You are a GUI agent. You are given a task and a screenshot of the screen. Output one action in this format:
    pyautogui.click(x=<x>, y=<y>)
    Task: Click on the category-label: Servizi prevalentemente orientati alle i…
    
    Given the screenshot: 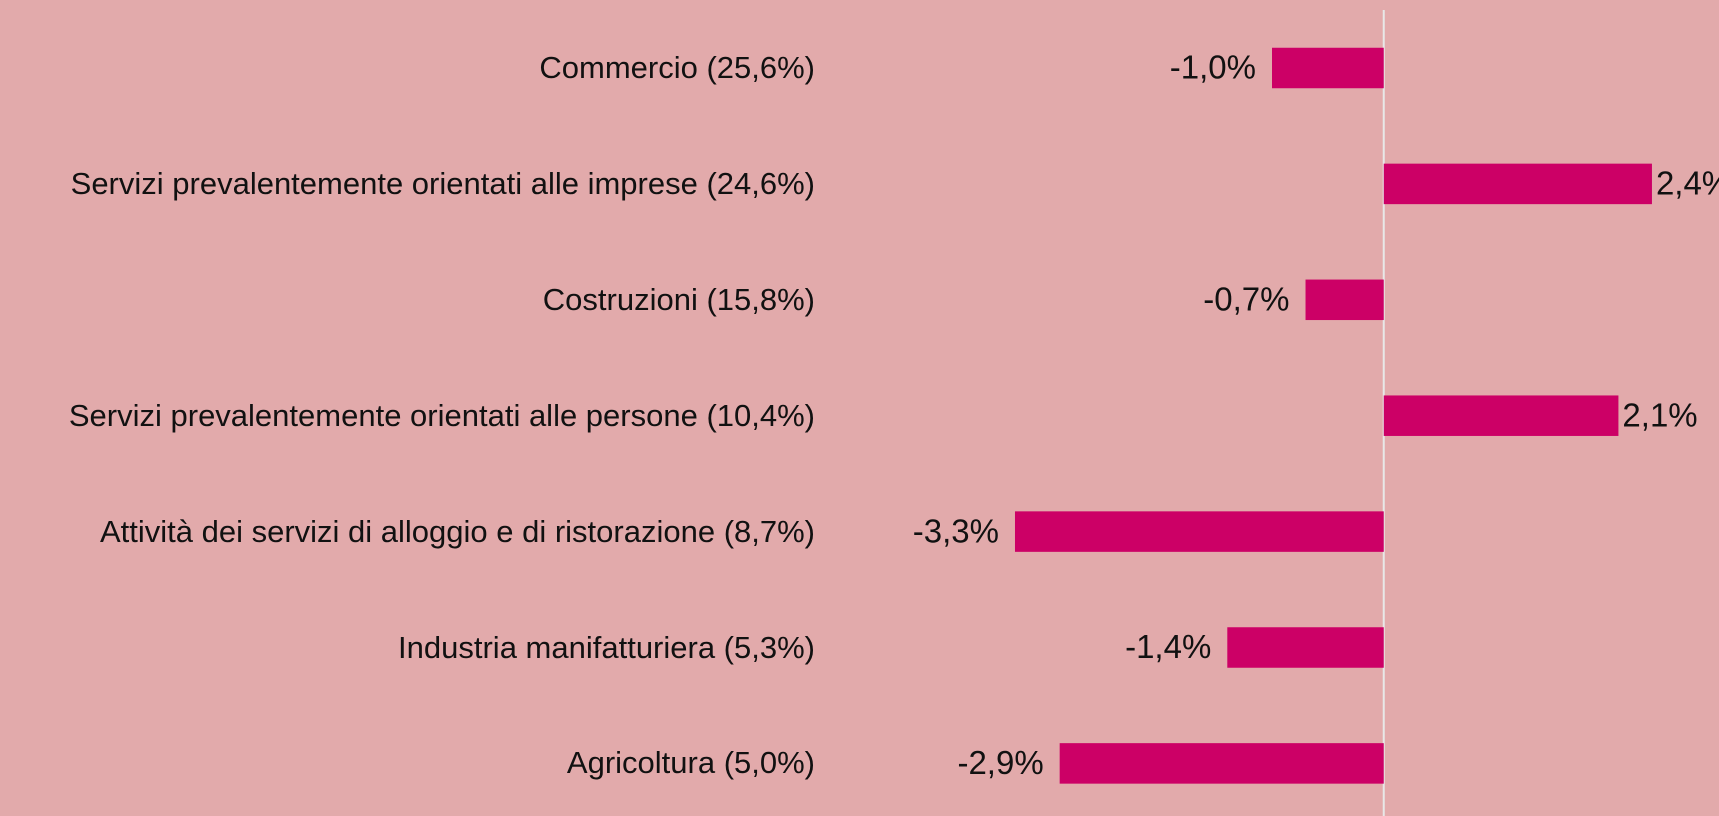 What is the action you would take?
    pyautogui.click(x=442, y=183)
    